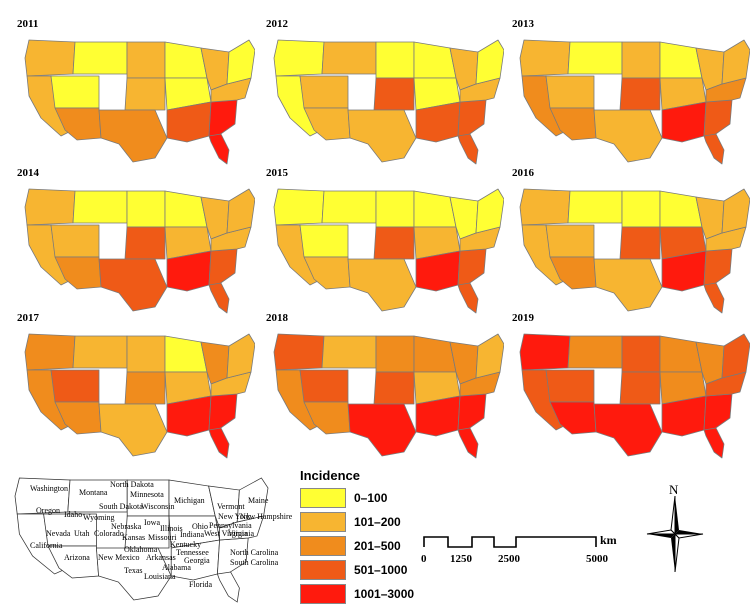  I want to click on state-label: Ohio, so click(200, 526).